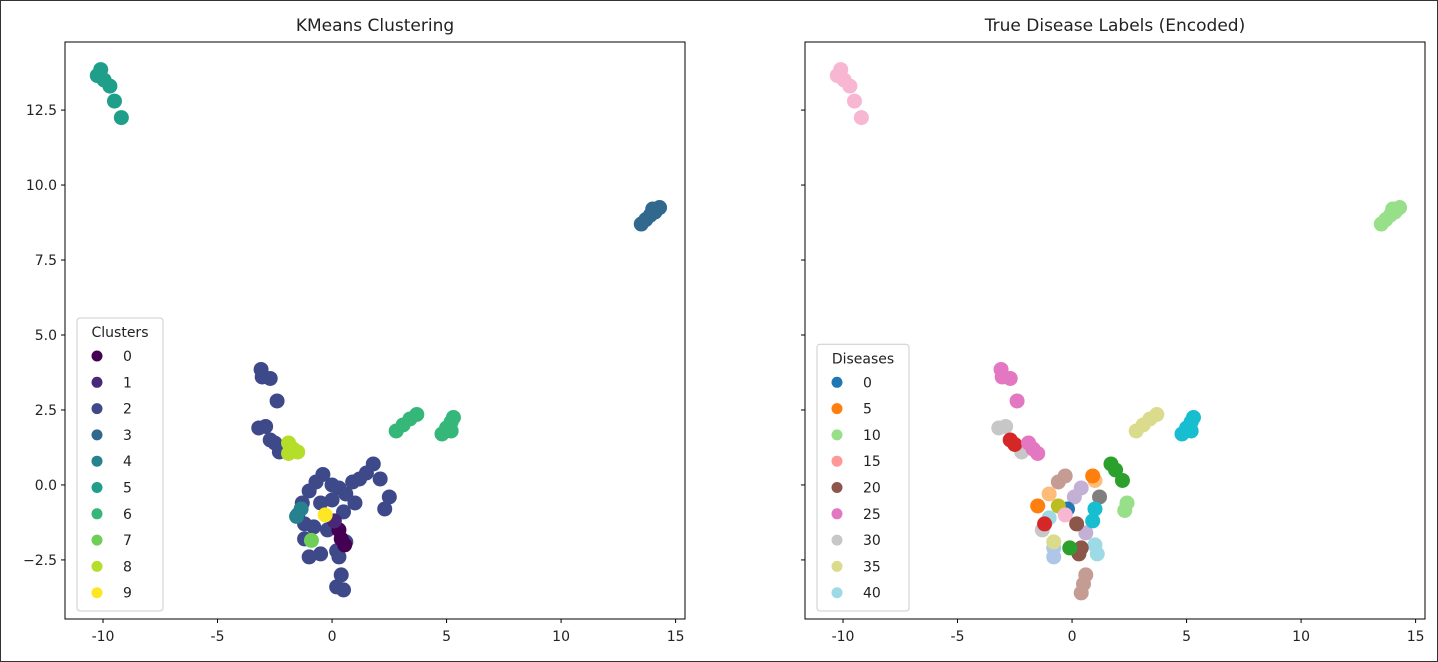 The image size is (1438, 662). I want to click on chart-title: KMeans Clustering, so click(375, 26).